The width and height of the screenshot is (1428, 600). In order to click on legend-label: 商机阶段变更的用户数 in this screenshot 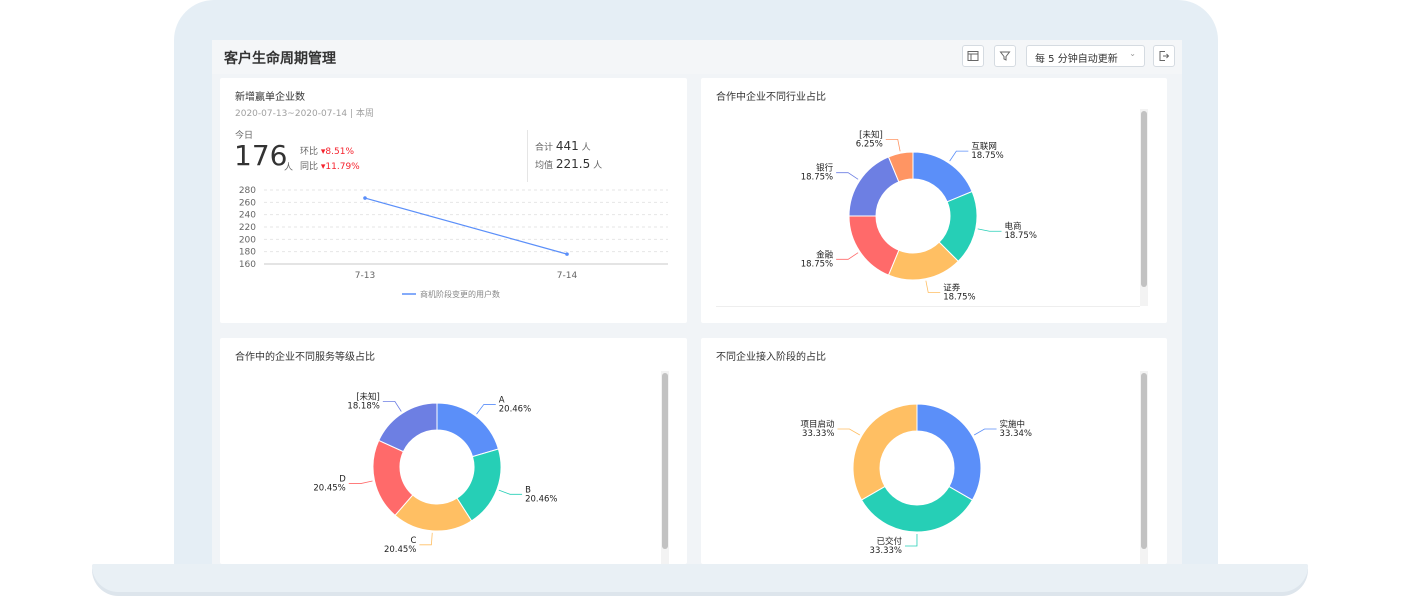, I will do `click(460, 294)`.